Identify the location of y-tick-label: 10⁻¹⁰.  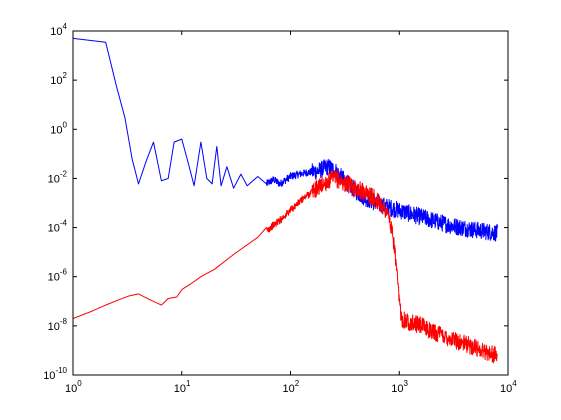
(55, 374).